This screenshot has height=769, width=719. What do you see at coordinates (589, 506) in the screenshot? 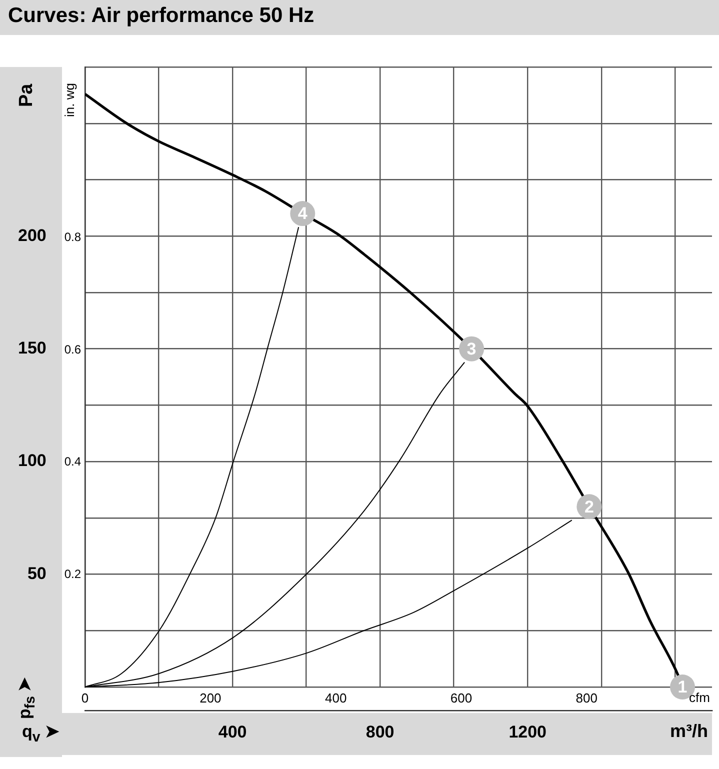
I see `annotation: 2` at bounding box center [589, 506].